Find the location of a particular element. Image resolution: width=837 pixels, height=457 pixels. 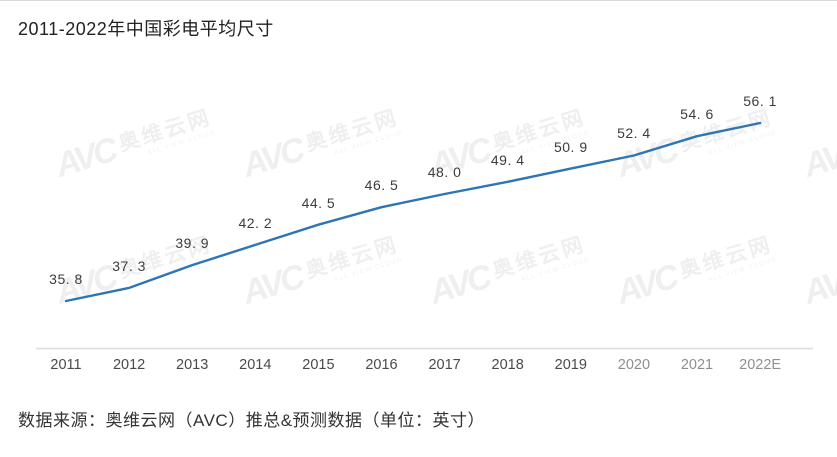

value-label: 50. 9 is located at coordinates (570, 146).